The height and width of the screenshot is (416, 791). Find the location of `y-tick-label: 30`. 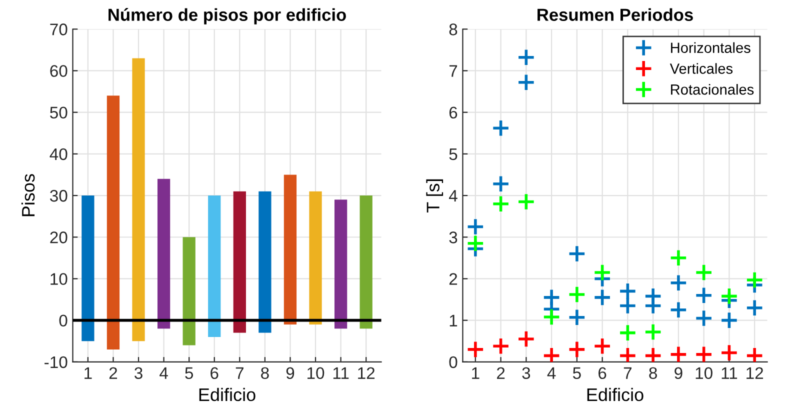

y-tick-label: 30 is located at coordinates (59, 196).